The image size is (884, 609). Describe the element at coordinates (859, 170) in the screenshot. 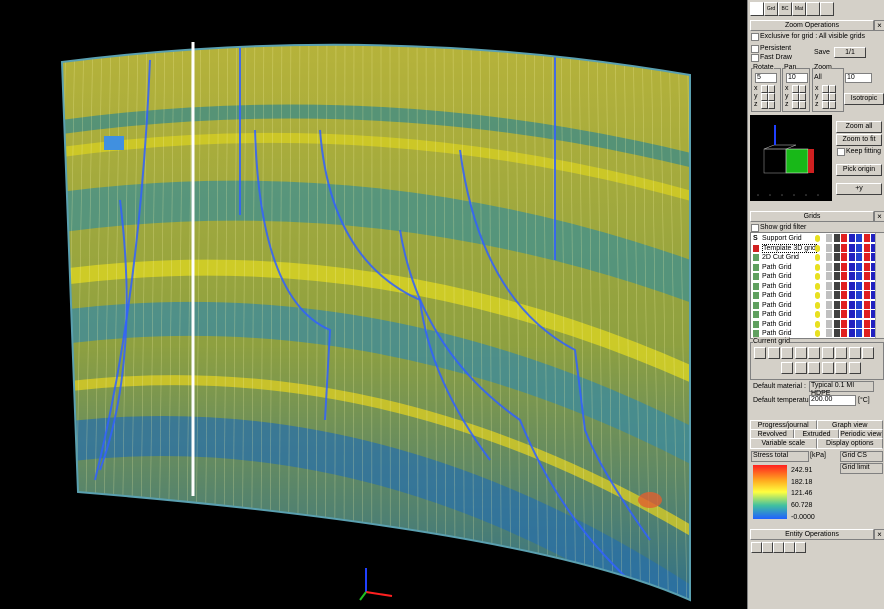

I see `pick-origin-button: Pick origin` at that location.